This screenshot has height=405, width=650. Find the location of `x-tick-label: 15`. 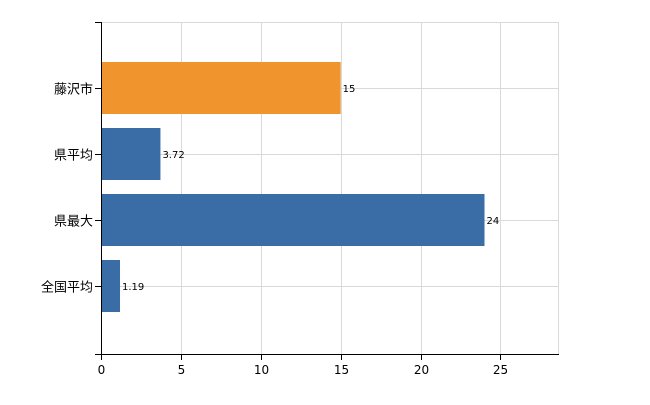

x-tick-label: 15 is located at coordinates (341, 370).